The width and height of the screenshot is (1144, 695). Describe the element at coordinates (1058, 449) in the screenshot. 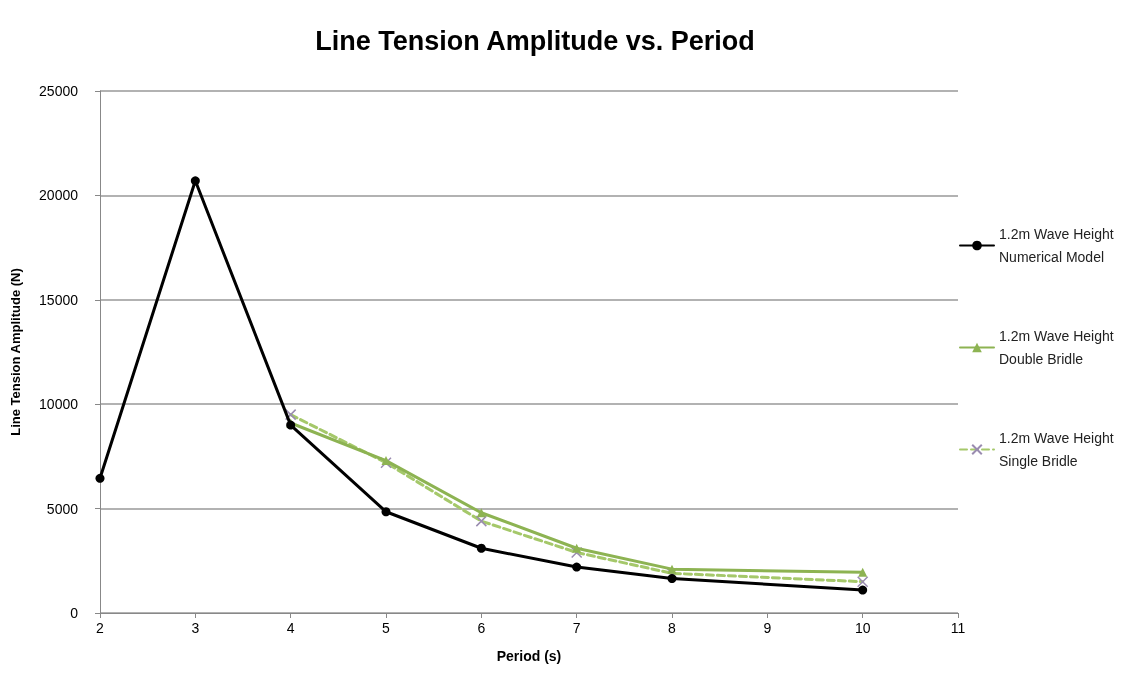

I see `legend-label: 1.2m Wave Height Single Bridle` at that location.